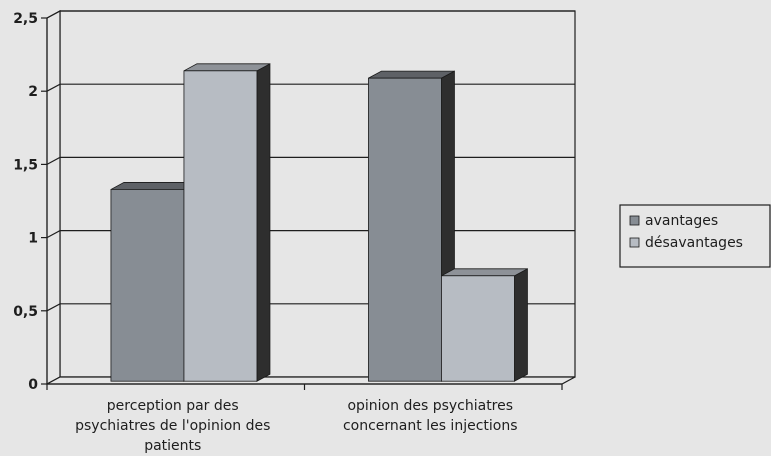 This screenshot has width=771, height=456. What do you see at coordinates (25, 19) in the screenshot?
I see `y-tick-label: 2,5` at bounding box center [25, 19].